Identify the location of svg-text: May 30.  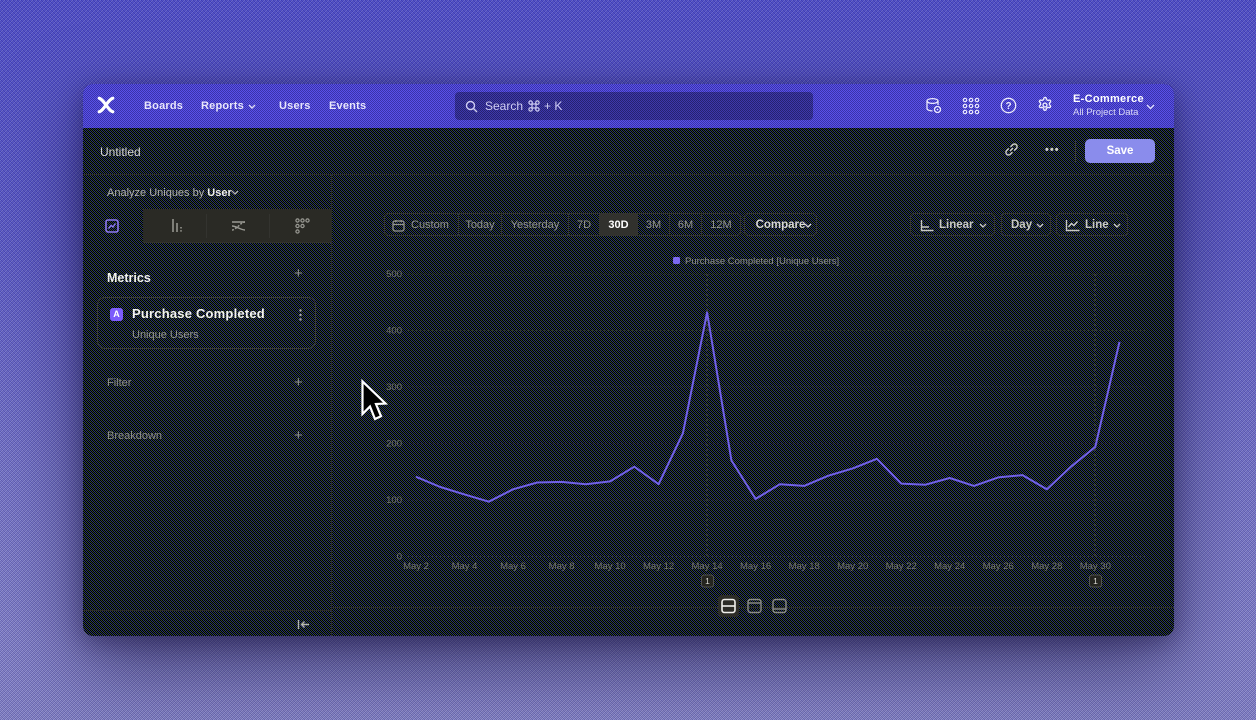
(1095, 566).